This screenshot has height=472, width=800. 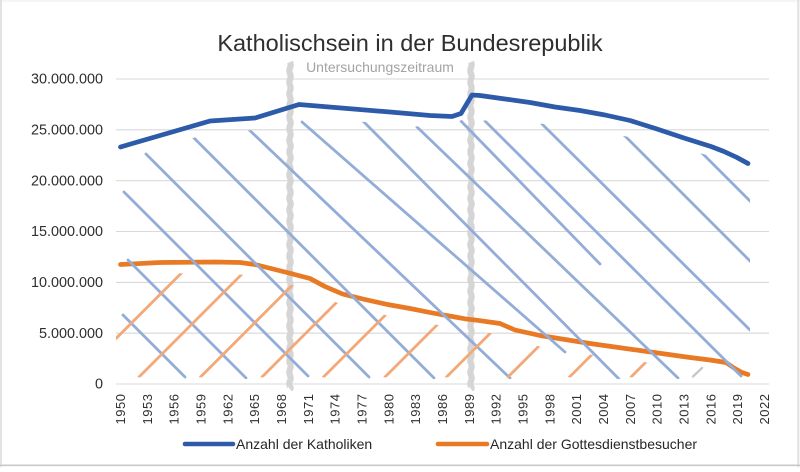 I want to click on svg-text: 1953, so click(x=147, y=409).